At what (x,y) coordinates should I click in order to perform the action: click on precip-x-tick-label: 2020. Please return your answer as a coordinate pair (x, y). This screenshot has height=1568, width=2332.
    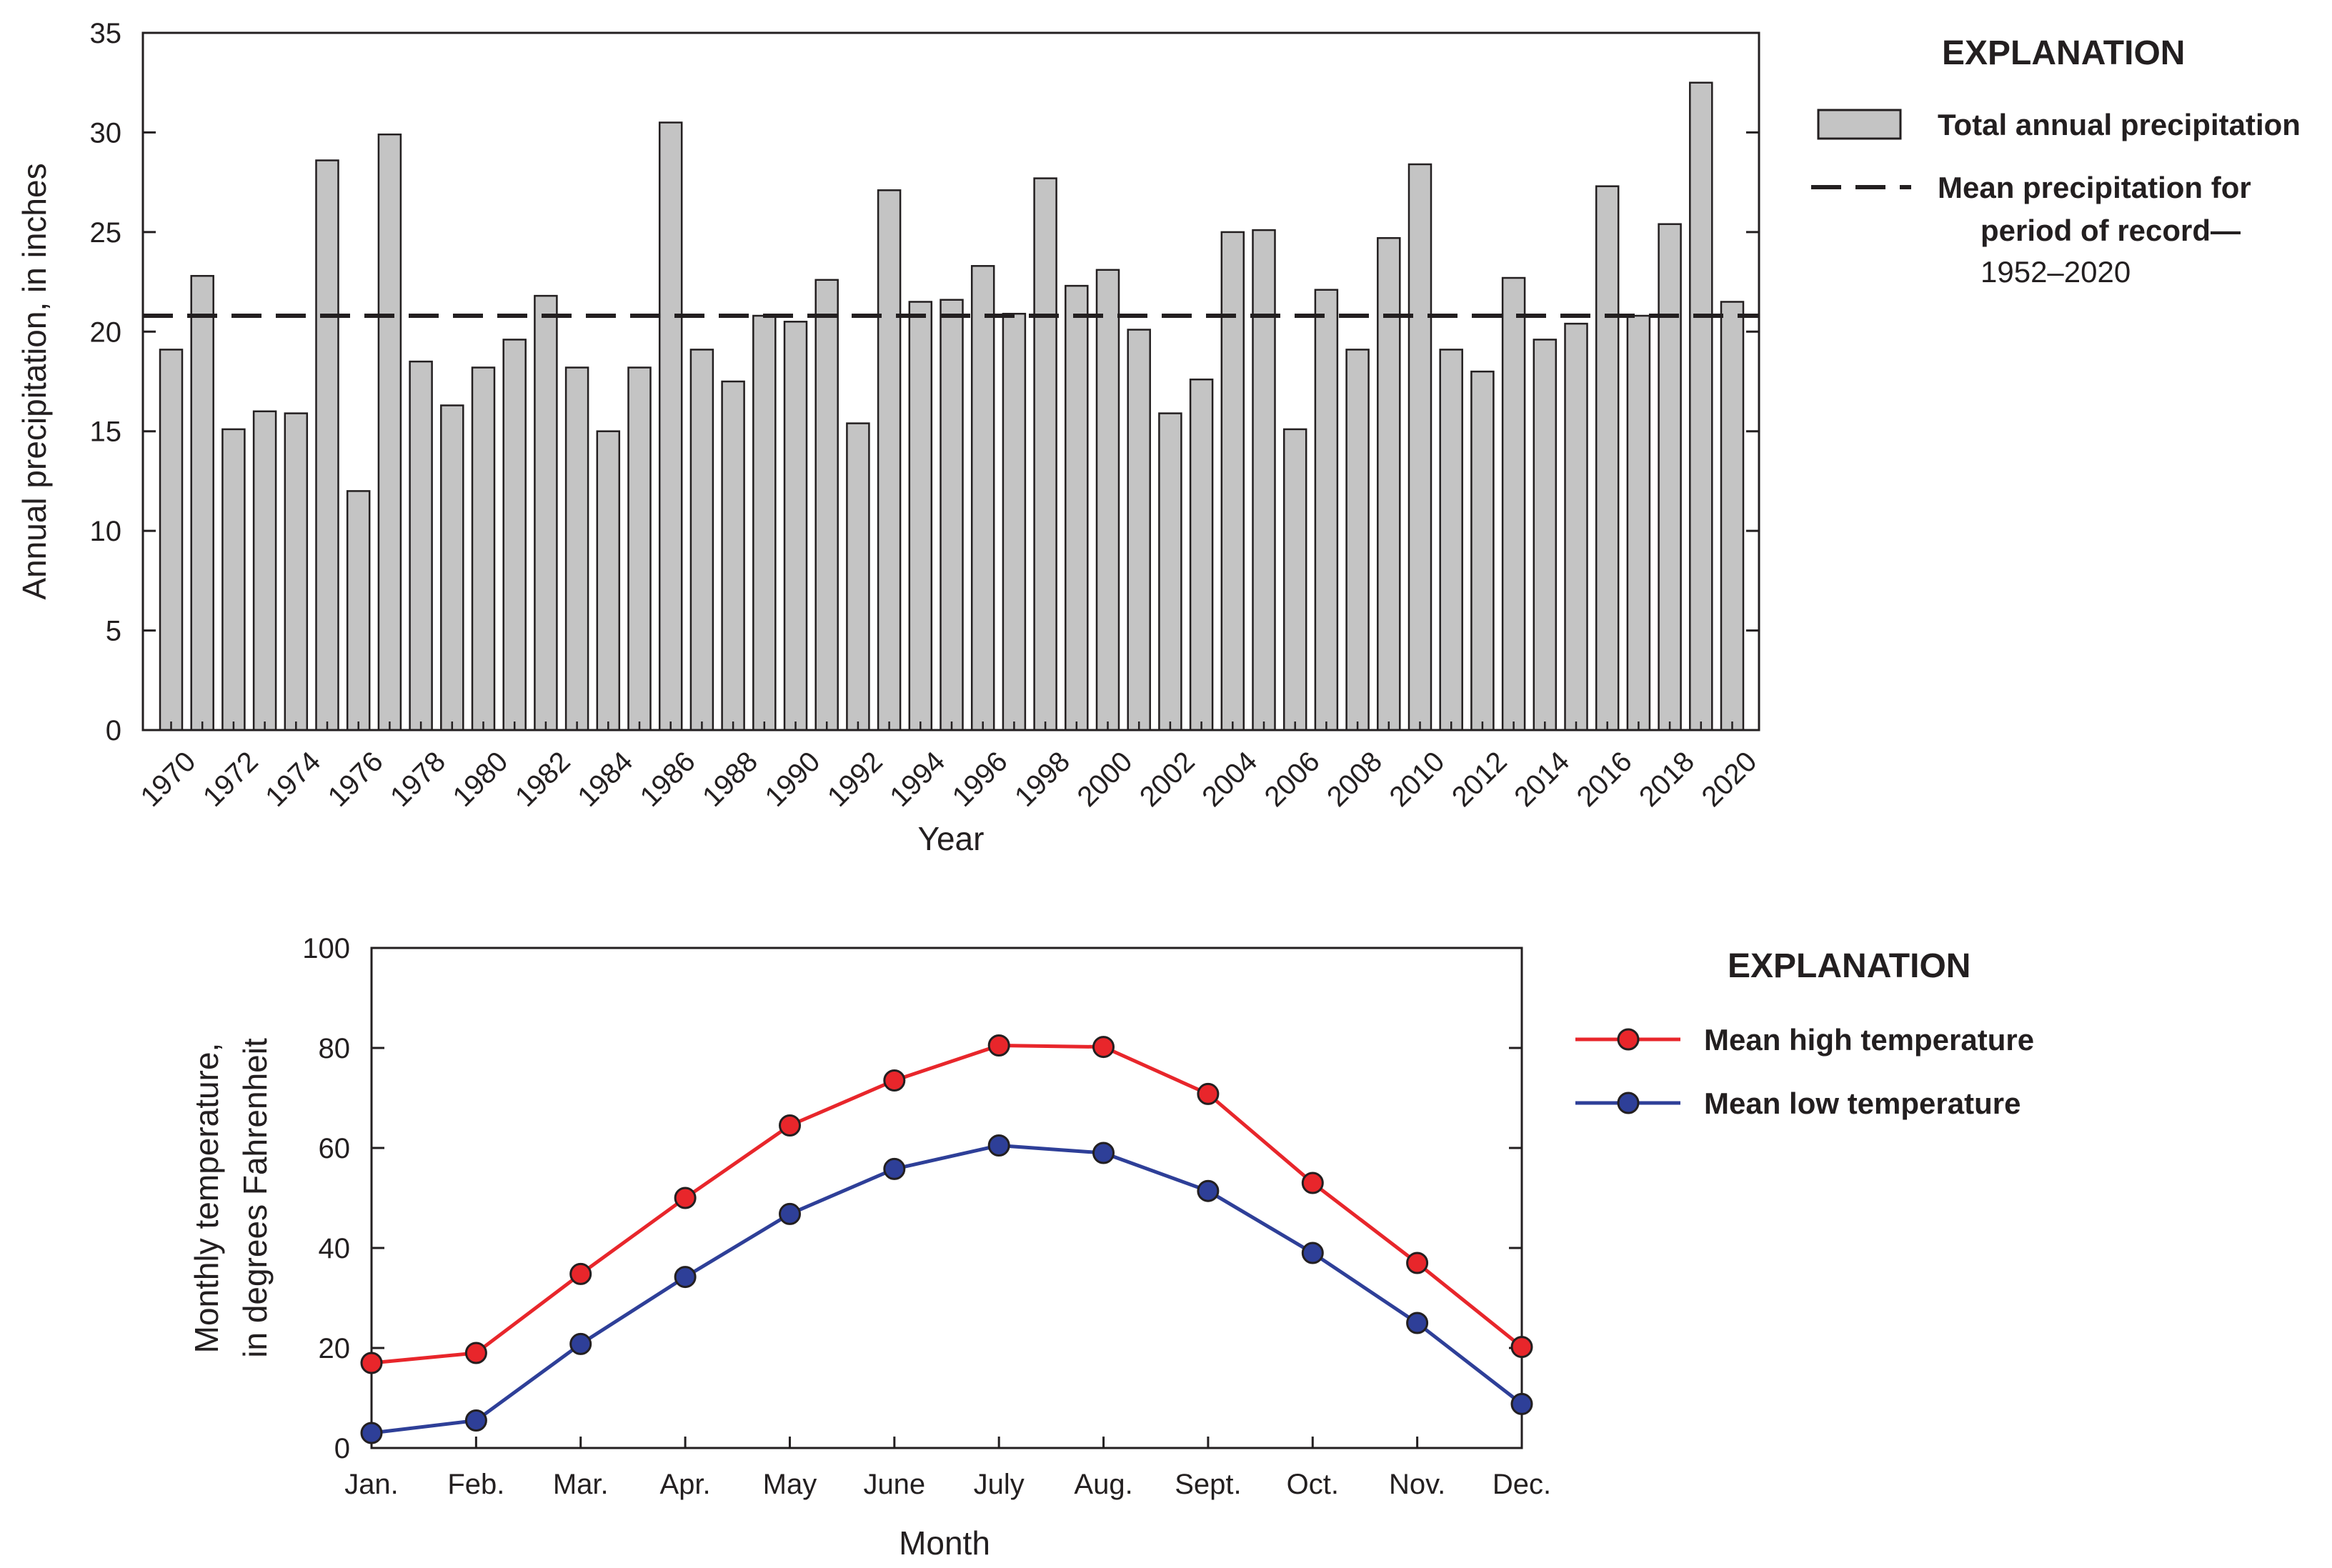
    Looking at the image, I should click on (1729, 779).